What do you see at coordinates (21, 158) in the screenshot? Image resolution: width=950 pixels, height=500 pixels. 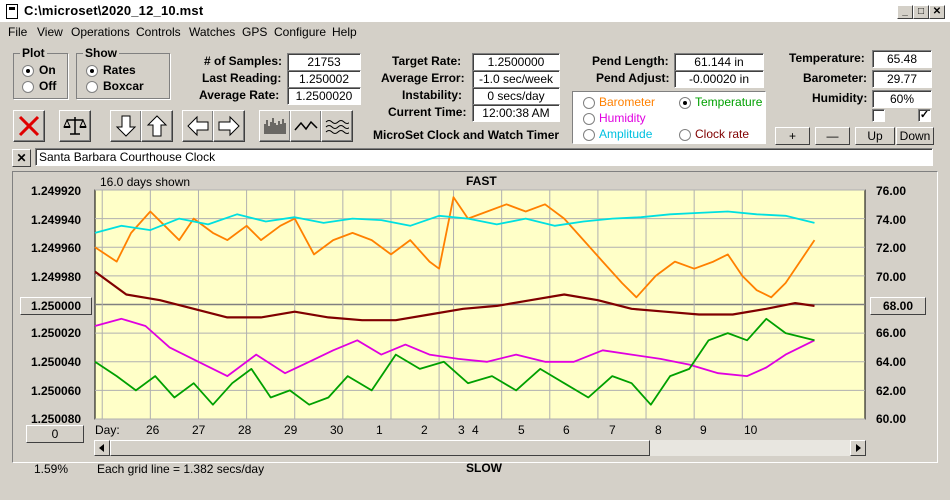 I see `clear-clock-button: ✕` at bounding box center [21, 158].